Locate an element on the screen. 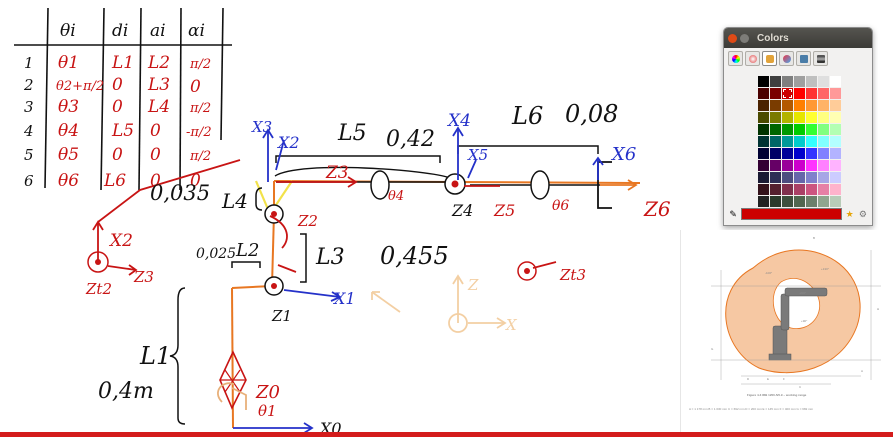  tab-crayons is located at coordinates (803, 58).